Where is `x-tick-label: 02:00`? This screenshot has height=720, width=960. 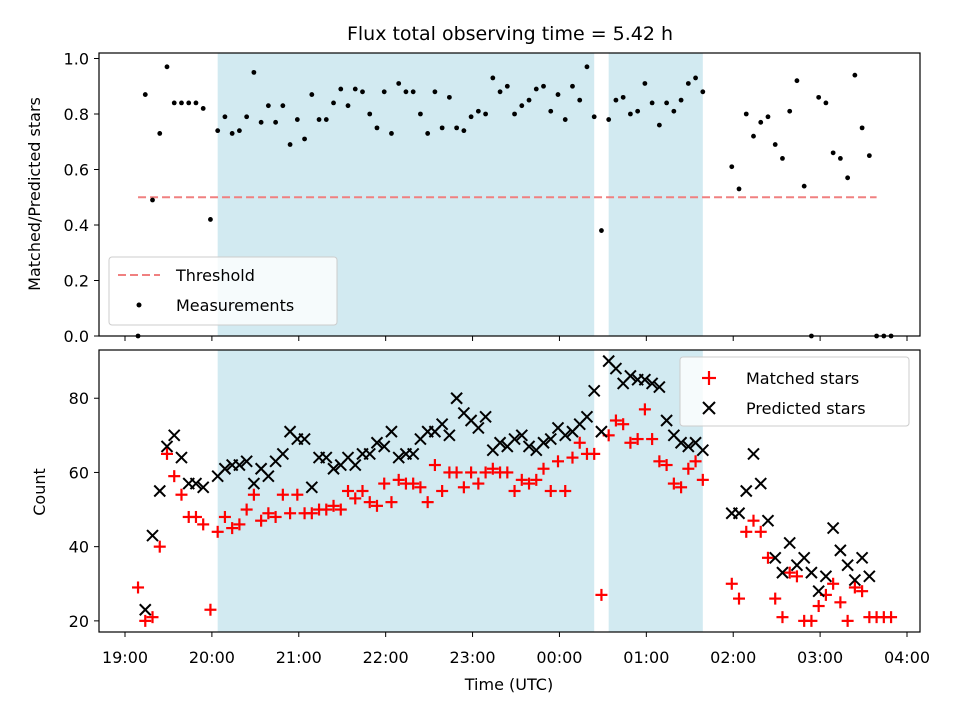
x-tick-label: 02:00 is located at coordinates (733, 657).